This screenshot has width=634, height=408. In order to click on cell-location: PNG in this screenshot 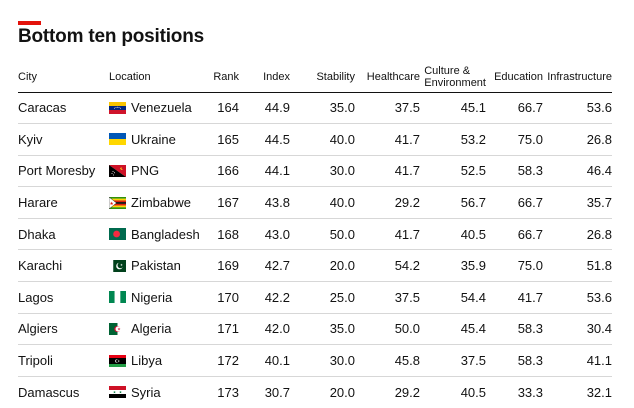, I will do `click(155, 171)`.